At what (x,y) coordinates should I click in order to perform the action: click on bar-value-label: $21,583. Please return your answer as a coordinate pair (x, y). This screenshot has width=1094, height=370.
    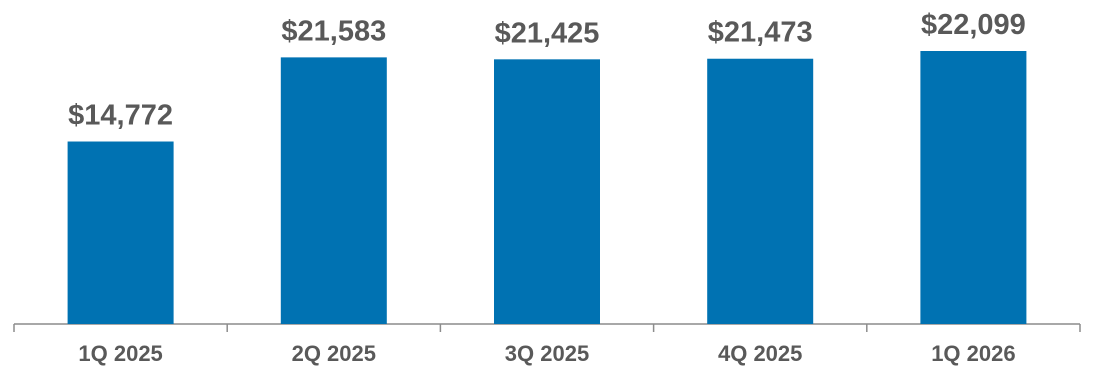
    Looking at the image, I should click on (333, 31).